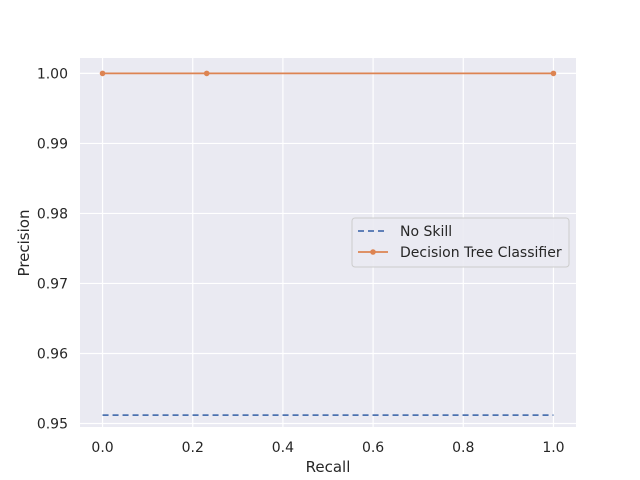 This screenshot has width=640, height=480. What do you see at coordinates (52, 424) in the screenshot?
I see `y-tick-label: 0.95` at bounding box center [52, 424].